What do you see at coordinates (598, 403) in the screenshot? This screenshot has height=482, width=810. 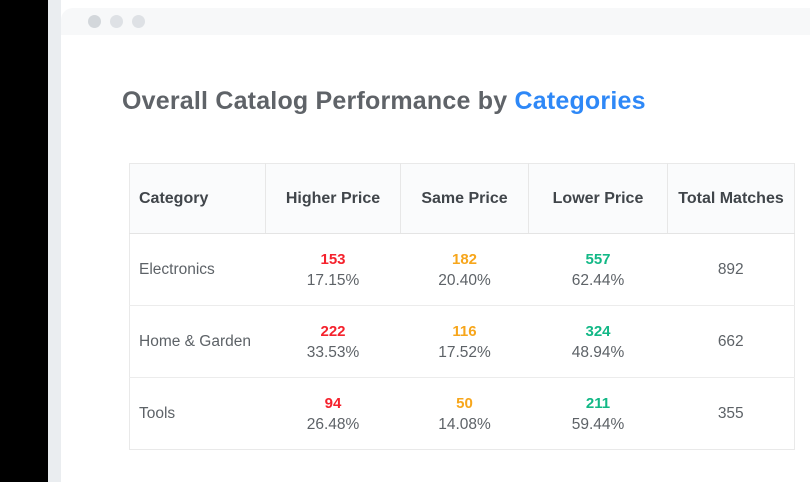 I see `lower-count: 211` at bounding box center [598, 403].